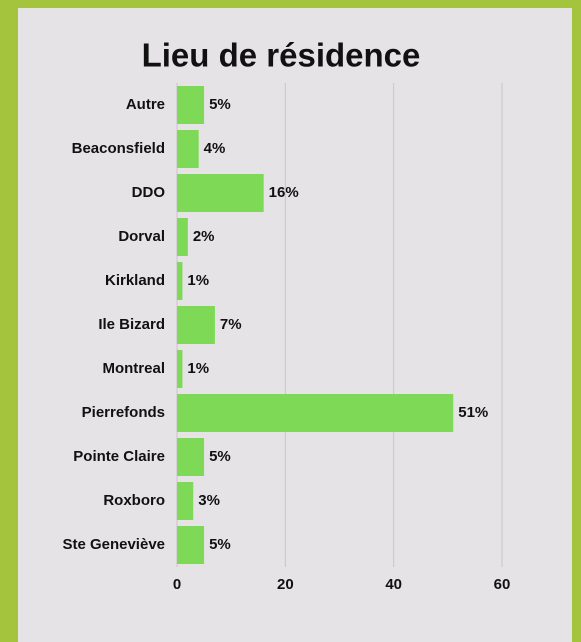 This screenshot has height=642, width=581. Describe the element at coordinates (284, 192) in the screenshot. I see `value-label: 16%` at that location.